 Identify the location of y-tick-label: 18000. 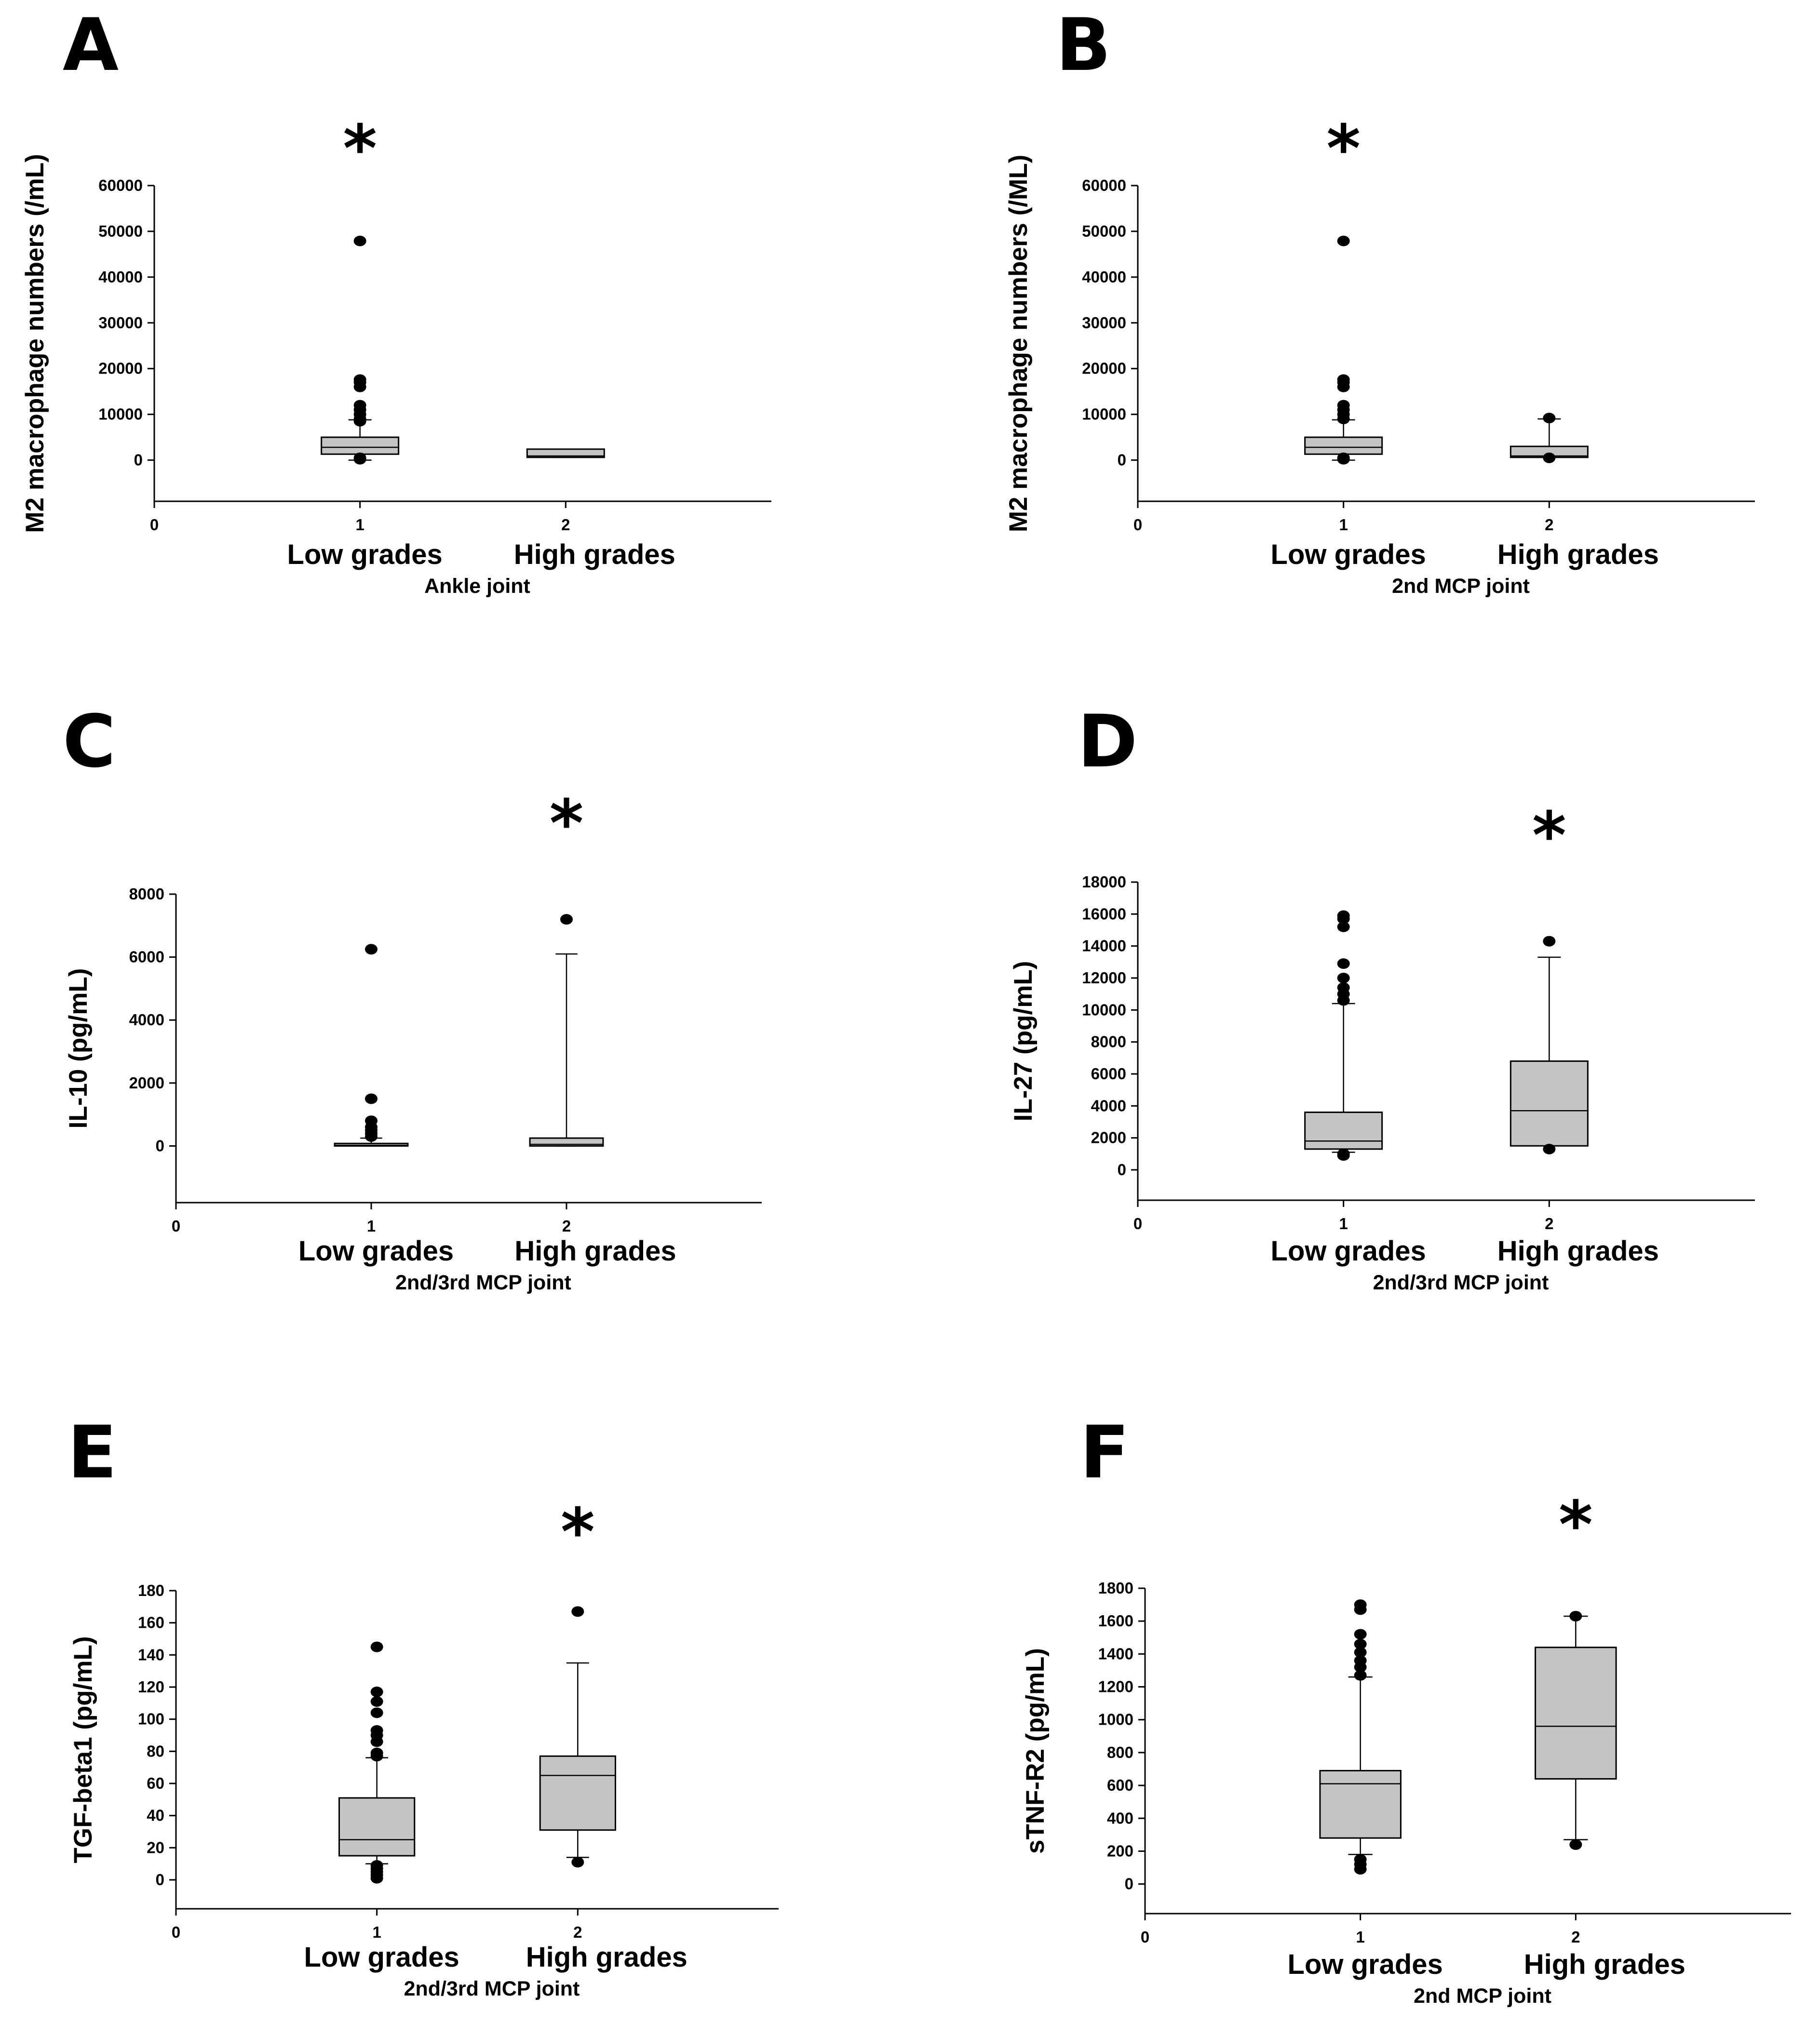
(1104, 882).